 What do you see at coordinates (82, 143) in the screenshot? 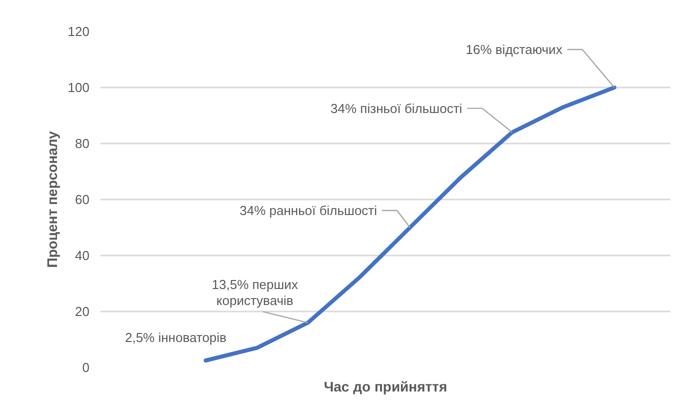
I see `y-tick-label: 80` at bounding box center [82, 143].